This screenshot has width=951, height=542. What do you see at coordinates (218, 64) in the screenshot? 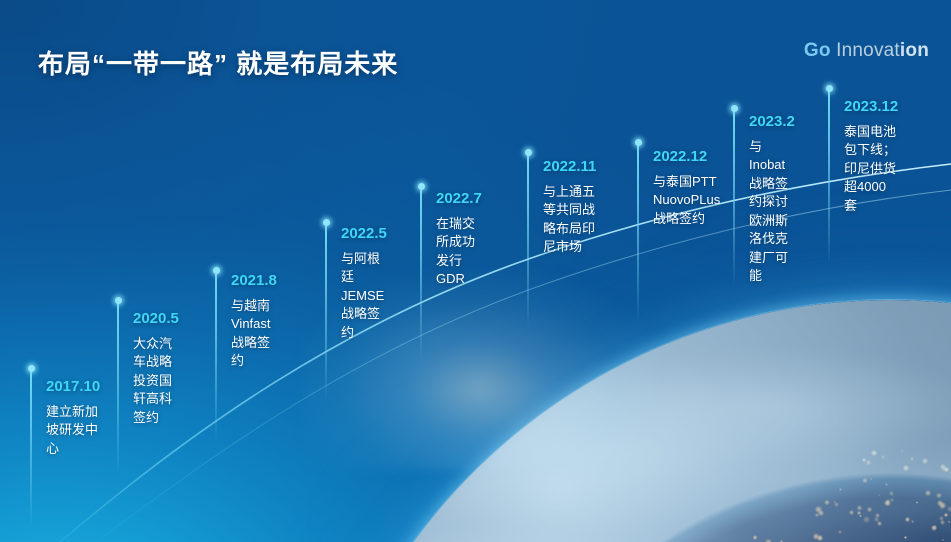
I see `page-title: 布局“一带一路” 就是布局未来` at bounding box center [218, 64].